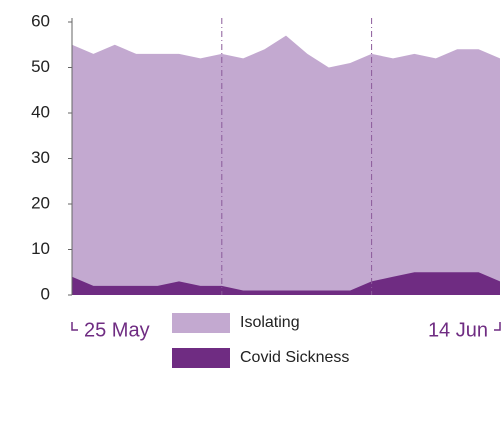 Image resolution: width=503 pixels, height=425 pixels. What do you see at coordinates (117, 330) in the screenshot?
I see `x-tick-label: 25 May` at bounding box center [117, 330].